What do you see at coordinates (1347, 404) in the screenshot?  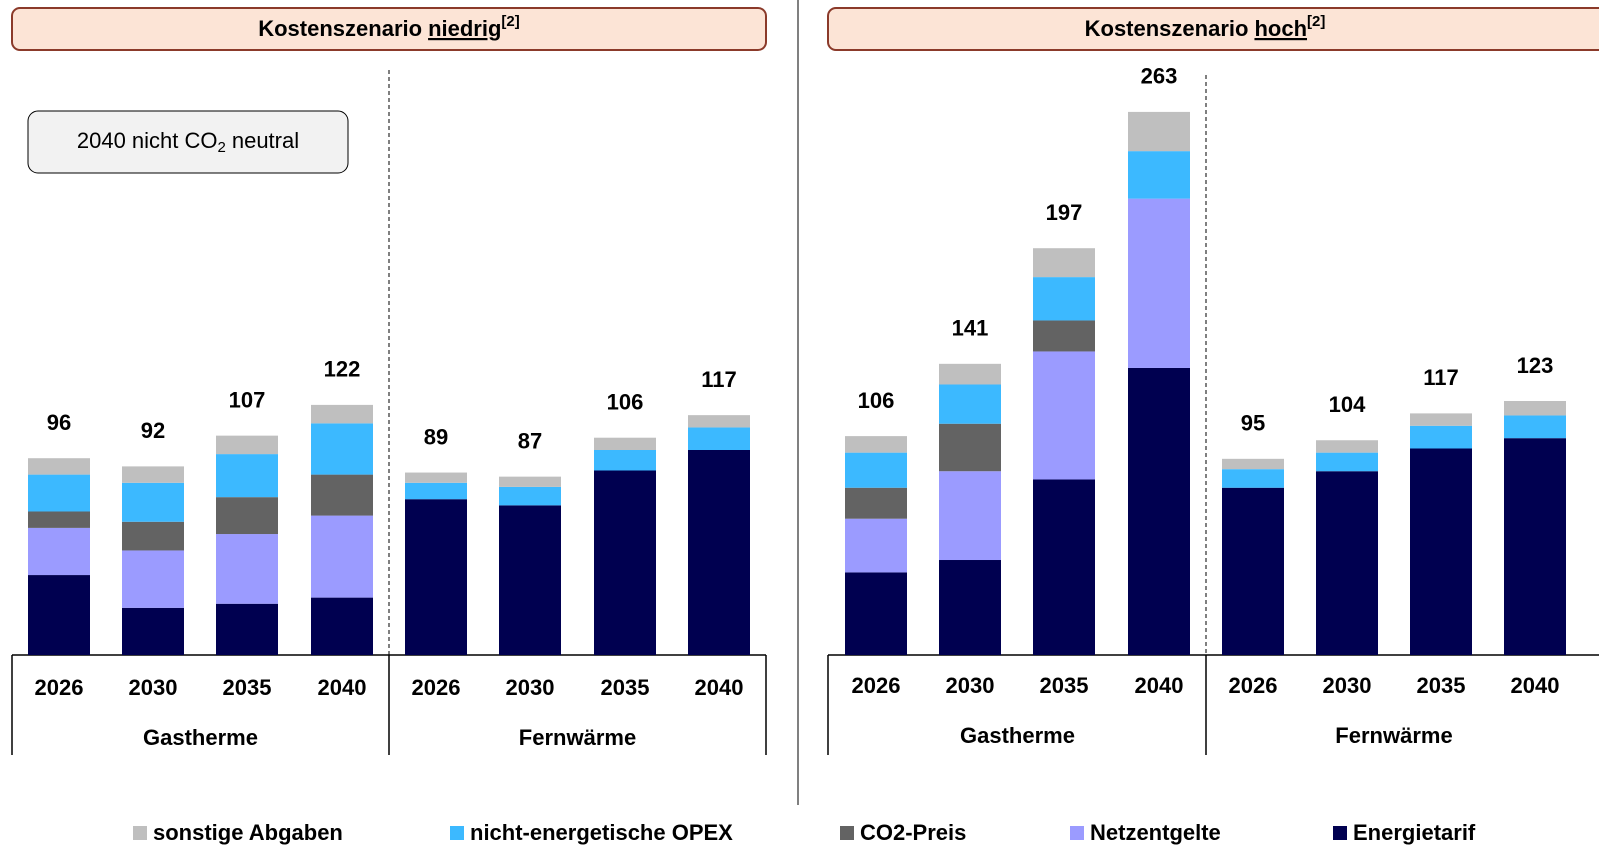 I see `total-label: 104` at bounding box center [1347, 404].